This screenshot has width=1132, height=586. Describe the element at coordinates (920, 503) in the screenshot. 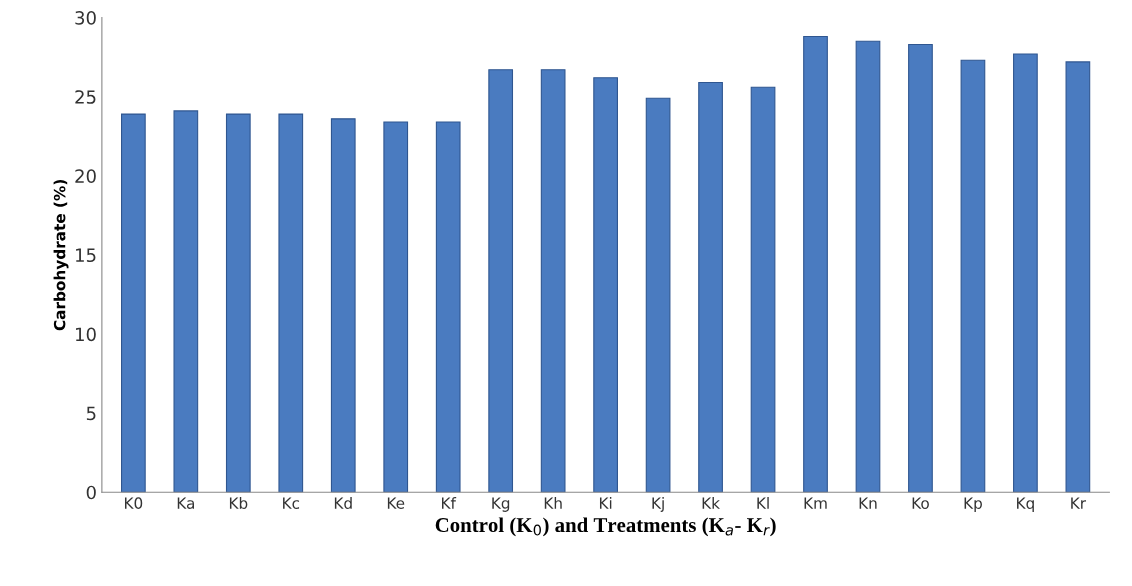

I see `x-tick-label: Ko` at that location.